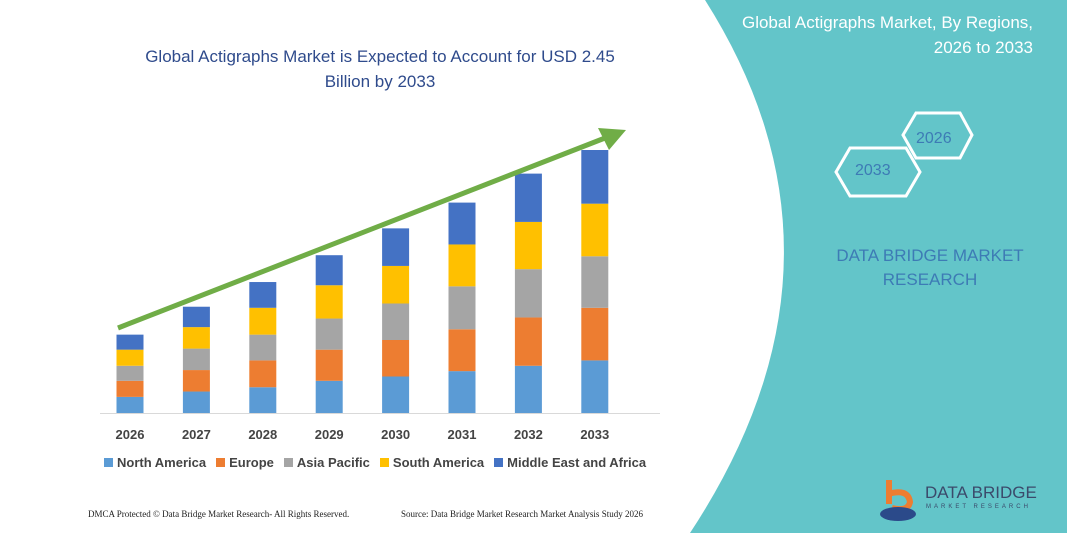 Image resolution: width=1067 pixels, height=533 pixels. Describe the element at coordinates (162, 462) in the screenshot. I see `legend-label: North America` at that location.